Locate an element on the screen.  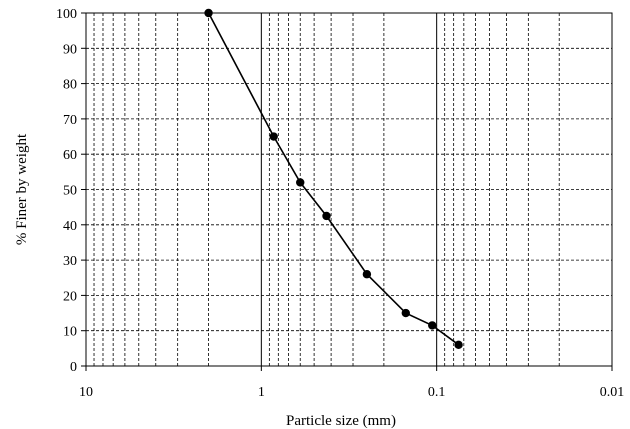
x-tick-label: 0.01 is located at coordinates (612, 392).